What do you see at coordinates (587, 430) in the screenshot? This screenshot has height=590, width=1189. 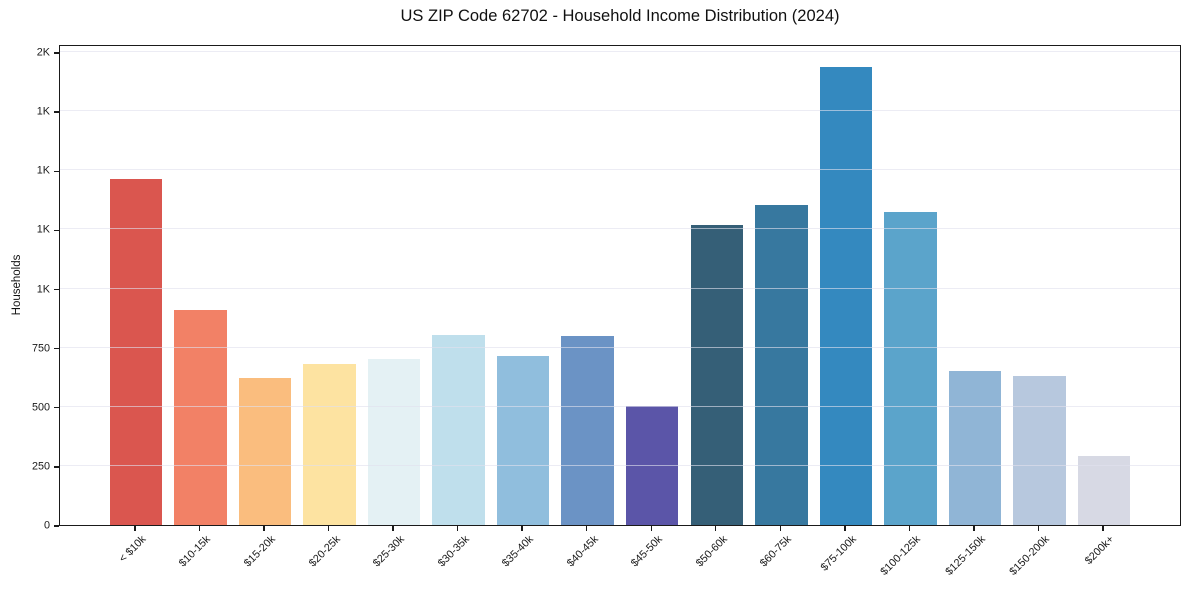 I see `bar-40-45k` at bounding box center [587, 430].